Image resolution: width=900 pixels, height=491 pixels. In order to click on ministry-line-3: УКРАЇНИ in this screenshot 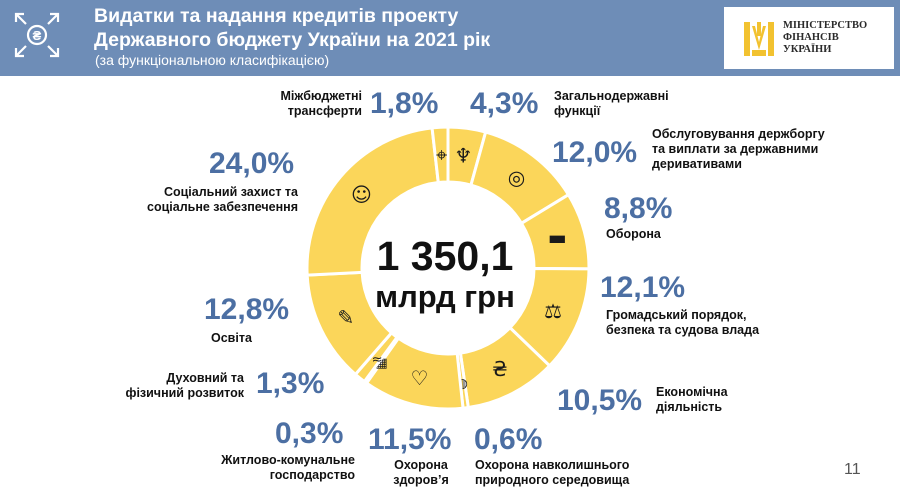, I will do `click(807, 49)`.